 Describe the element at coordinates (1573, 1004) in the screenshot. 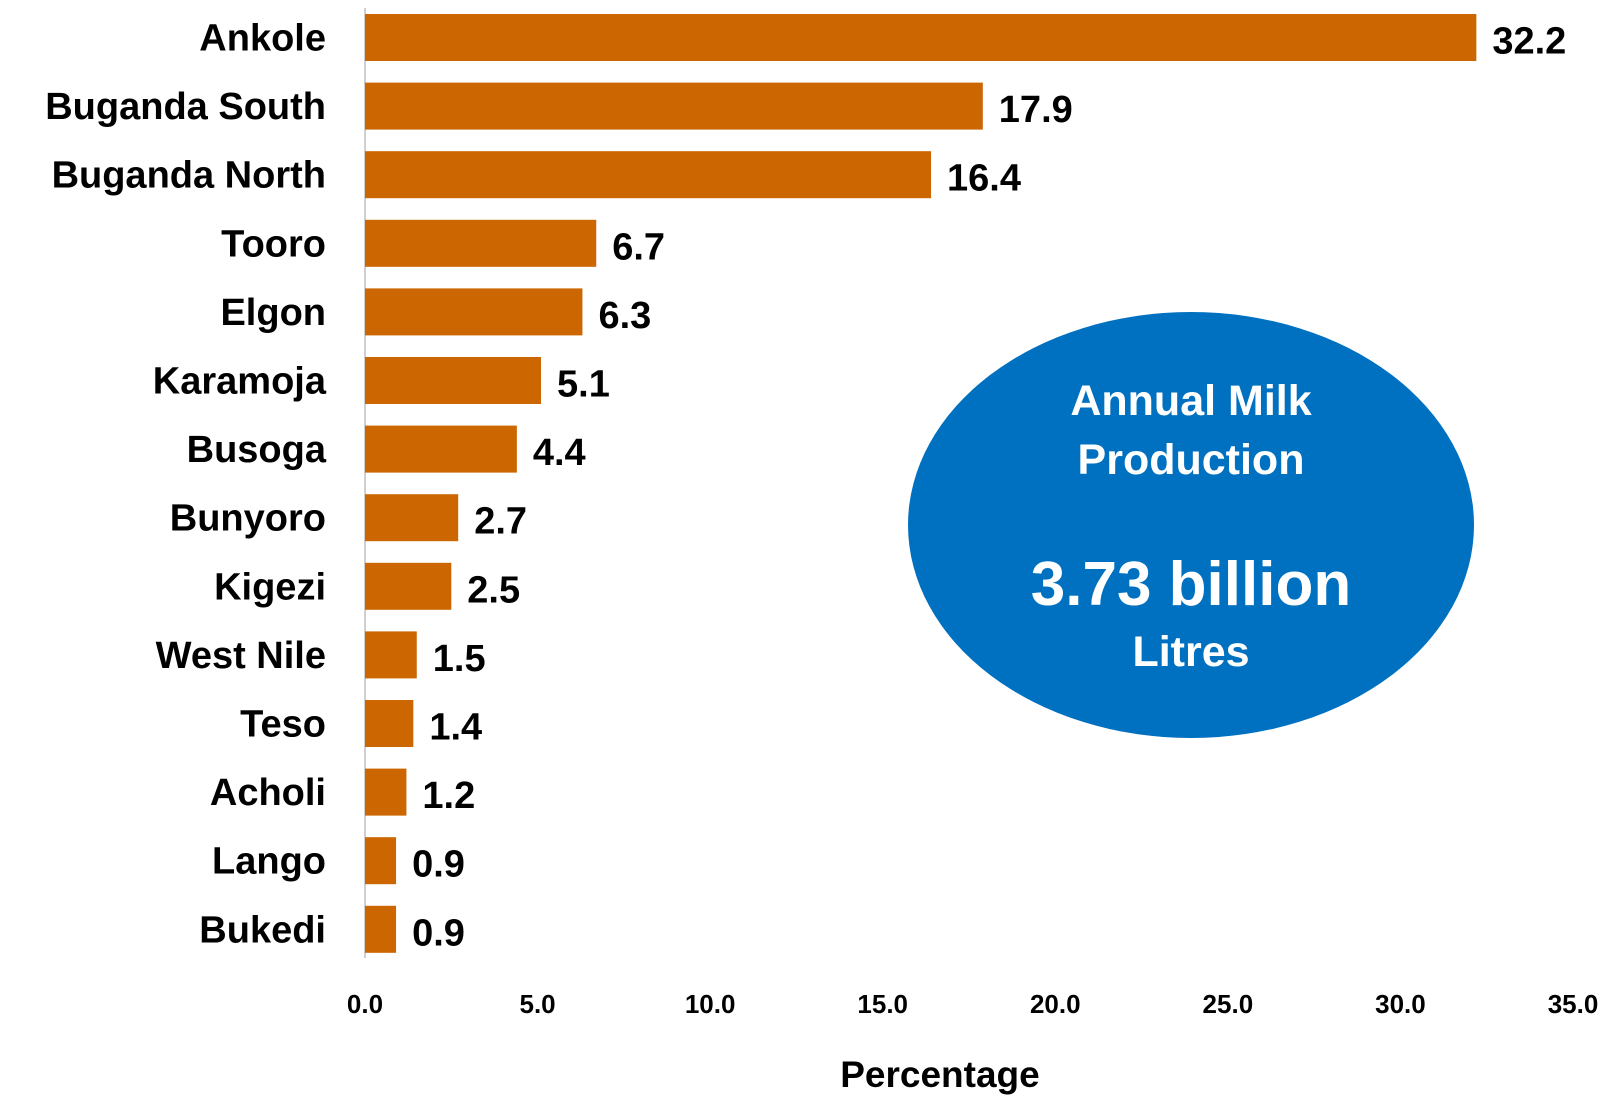

I see `x-tick-label: 35.0` at that location.